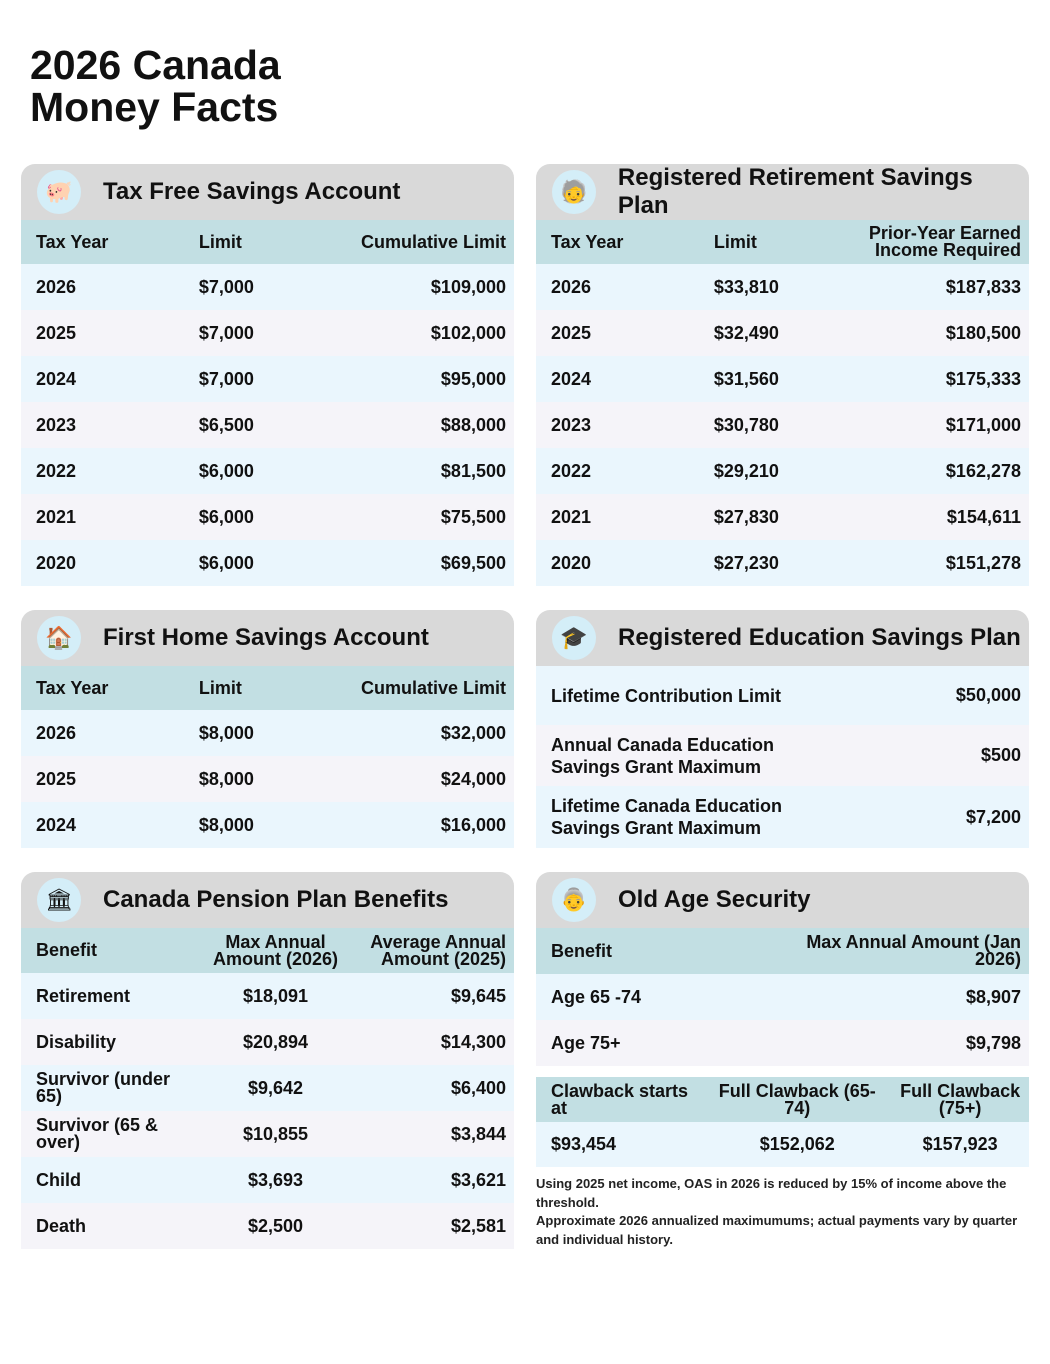 The height and width of the screenshot is (1364, 1050). Describe the element at coordinates (155, 65) in the screenshot. I see `title-line-1: 2026 Canada` at that location.